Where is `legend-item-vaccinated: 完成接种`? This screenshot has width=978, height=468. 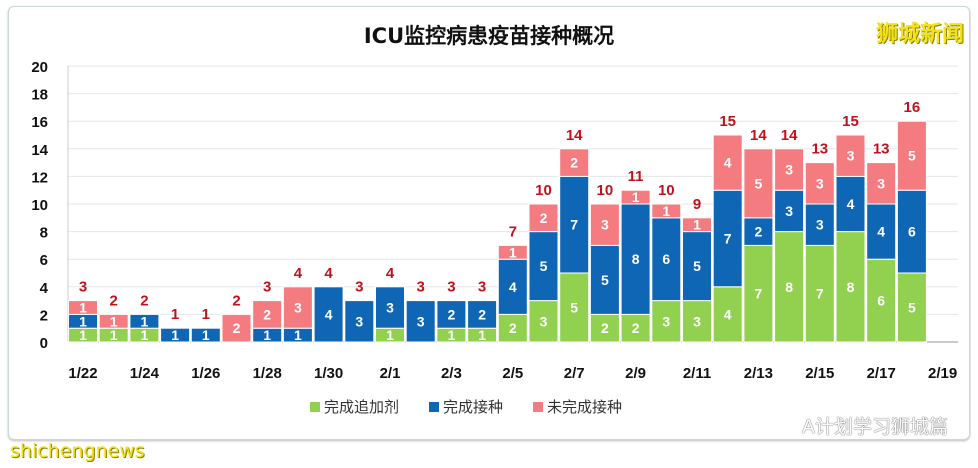 legend-item-vaccinated: 完成接种 is located at coordinates (466, 406).